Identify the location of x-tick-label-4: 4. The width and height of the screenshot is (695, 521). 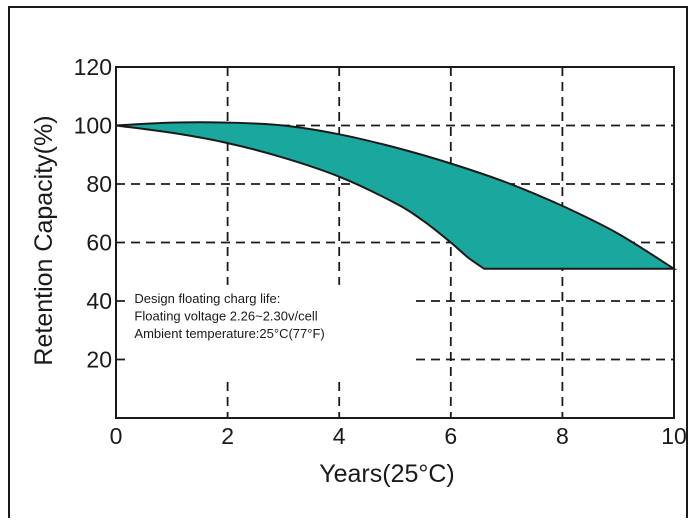
(339, 436).